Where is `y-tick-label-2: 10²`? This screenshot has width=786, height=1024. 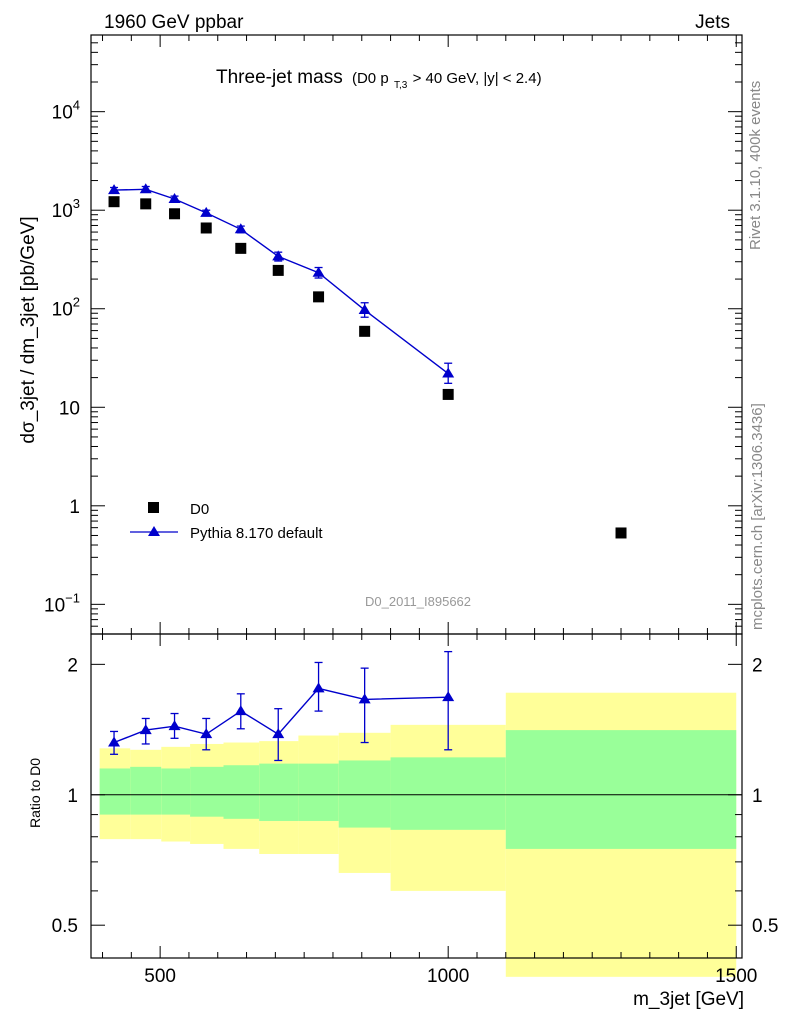 y-tick-label-2: 10² is located at coordinates (66, 308).